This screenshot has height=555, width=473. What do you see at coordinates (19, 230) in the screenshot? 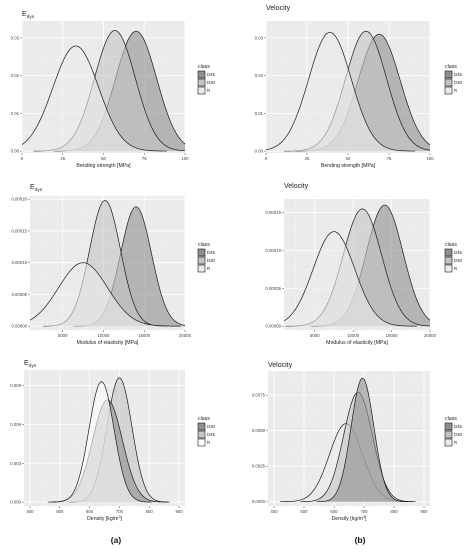
I see `y-tick-label: 0.00015` at bounding box center [19, 230].